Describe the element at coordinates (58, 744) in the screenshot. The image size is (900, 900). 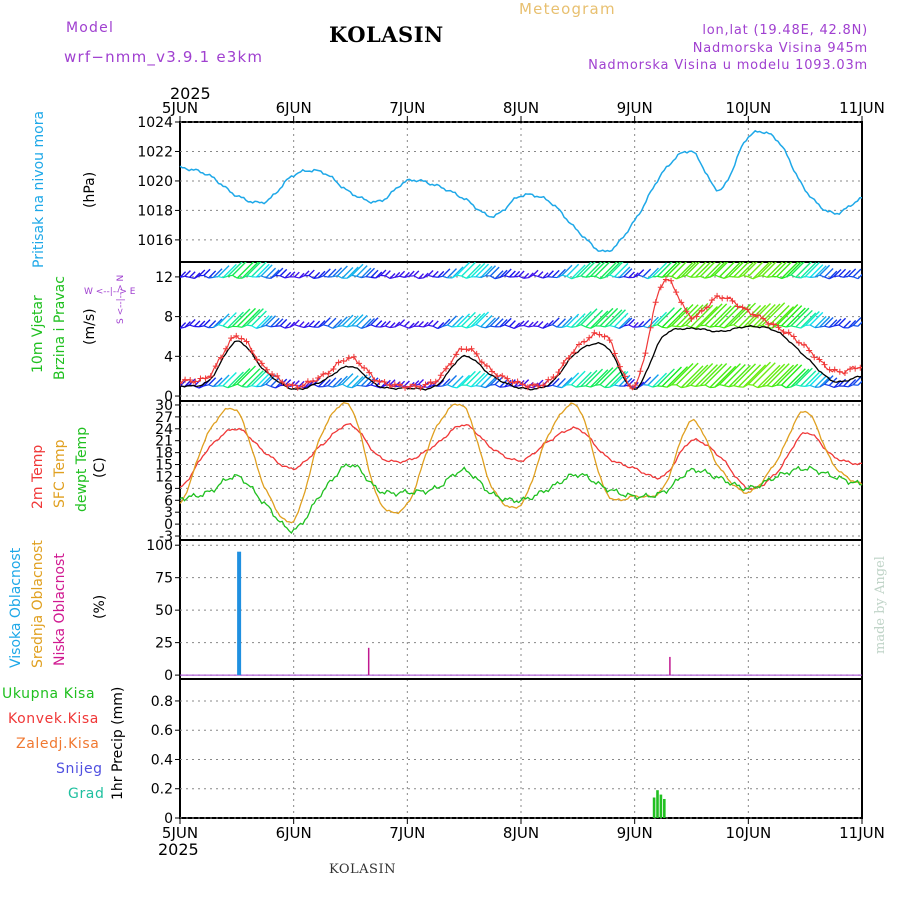
I see `precip-label-frz: Zaledj.Kisa` at that location.